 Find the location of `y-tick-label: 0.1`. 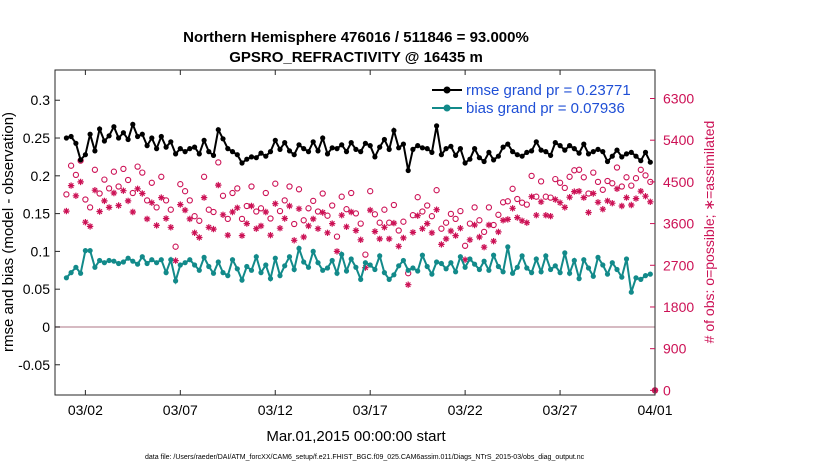

y-tick-label: 0.1 is located at coordinates (41, 251).